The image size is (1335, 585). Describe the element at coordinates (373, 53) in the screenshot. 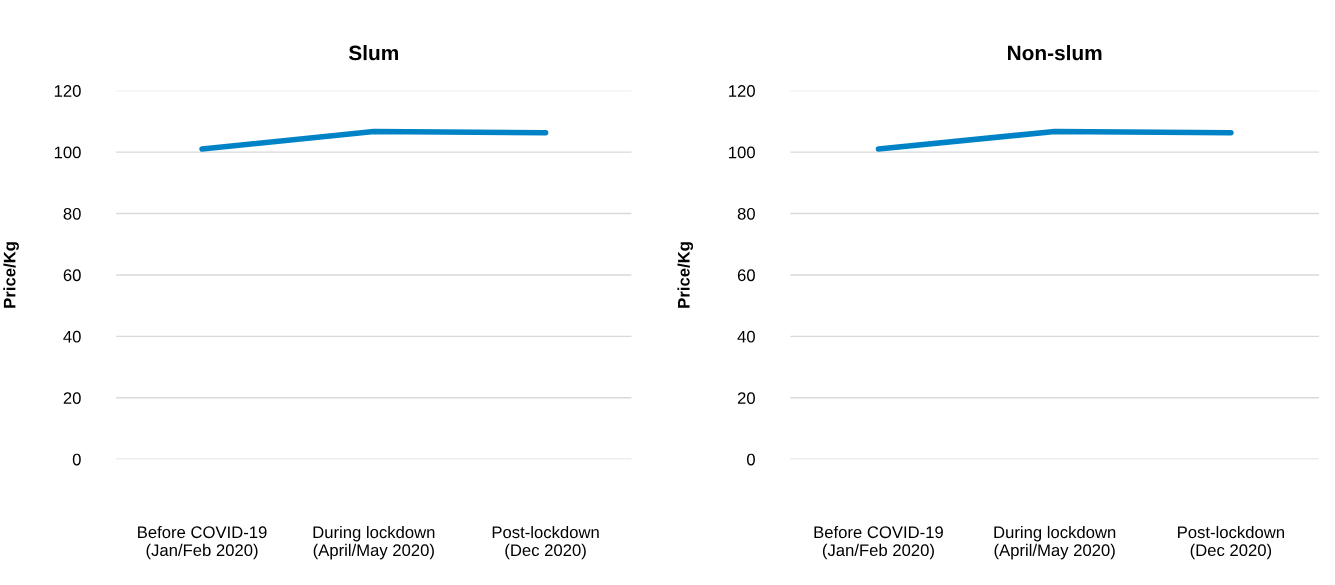

I see `chart-title: Slum` at that location.